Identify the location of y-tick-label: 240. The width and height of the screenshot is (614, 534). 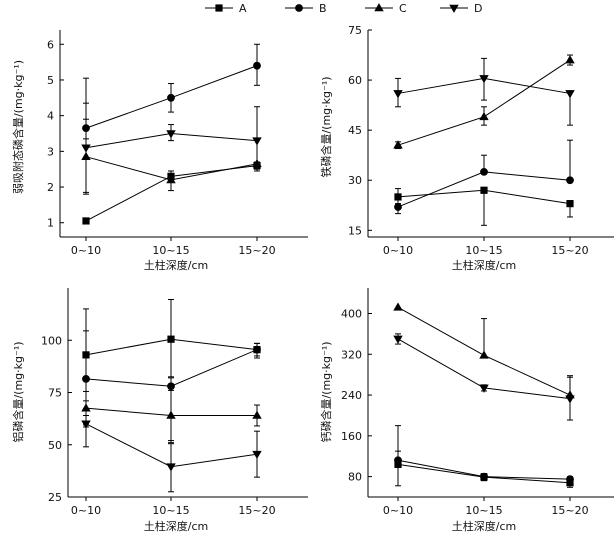
(351, 395).